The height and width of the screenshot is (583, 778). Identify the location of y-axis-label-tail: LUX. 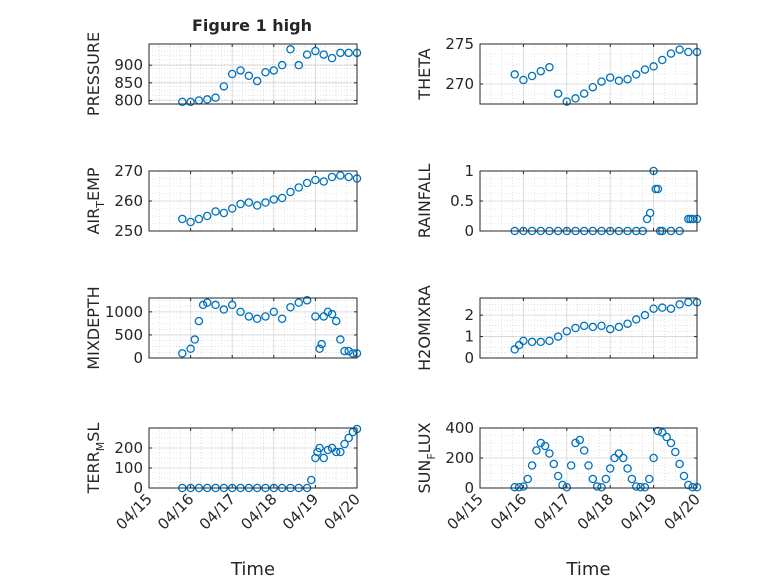
(424, 437).